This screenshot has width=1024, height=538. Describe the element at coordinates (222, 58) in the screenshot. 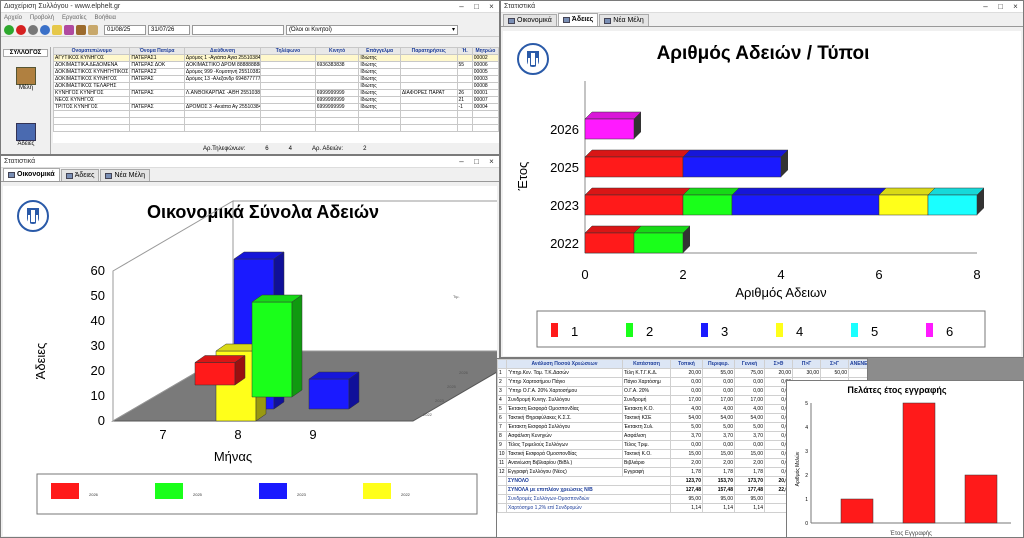

I see `table-cell: Δρόμος 1 -Αγιάπα Αγια 2551038444` at that location.